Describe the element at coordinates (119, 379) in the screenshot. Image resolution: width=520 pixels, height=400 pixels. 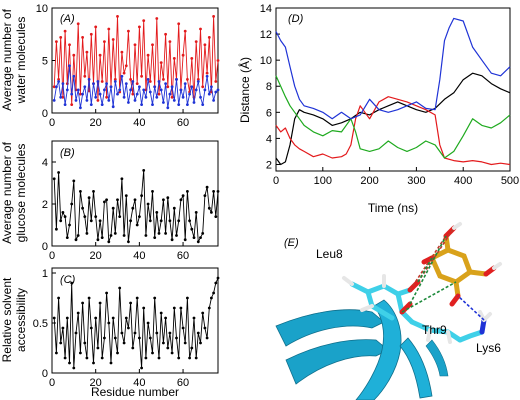
I see `panel-c-xticks: 0 20 40 60` at that location.